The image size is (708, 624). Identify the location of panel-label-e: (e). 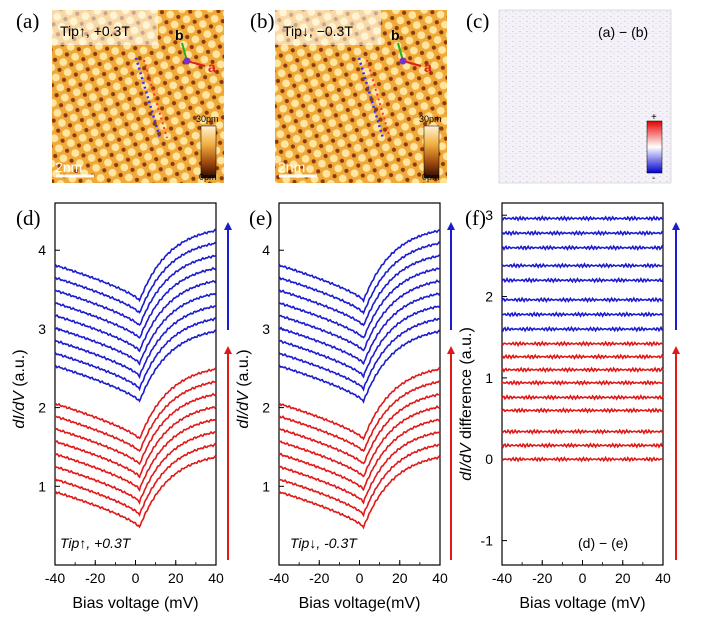
(260, 218).